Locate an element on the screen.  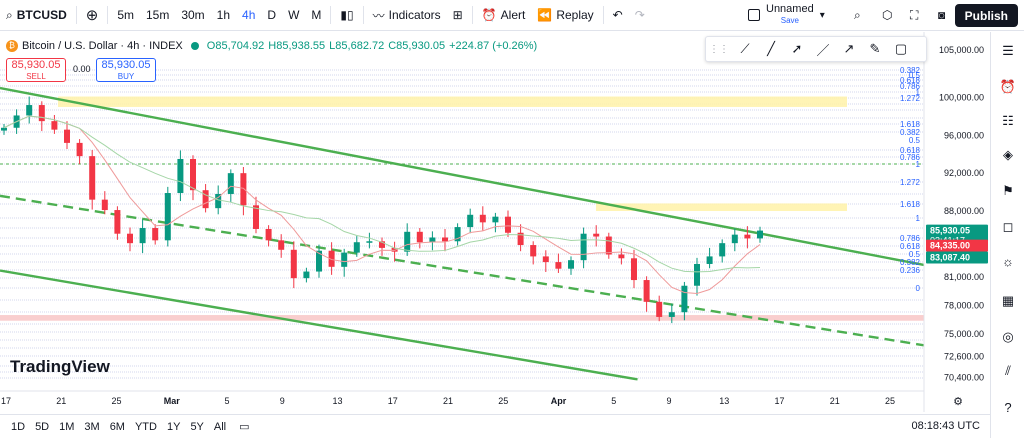
price-axis-label: 105,000.00 is located at coordinates (961, 50).